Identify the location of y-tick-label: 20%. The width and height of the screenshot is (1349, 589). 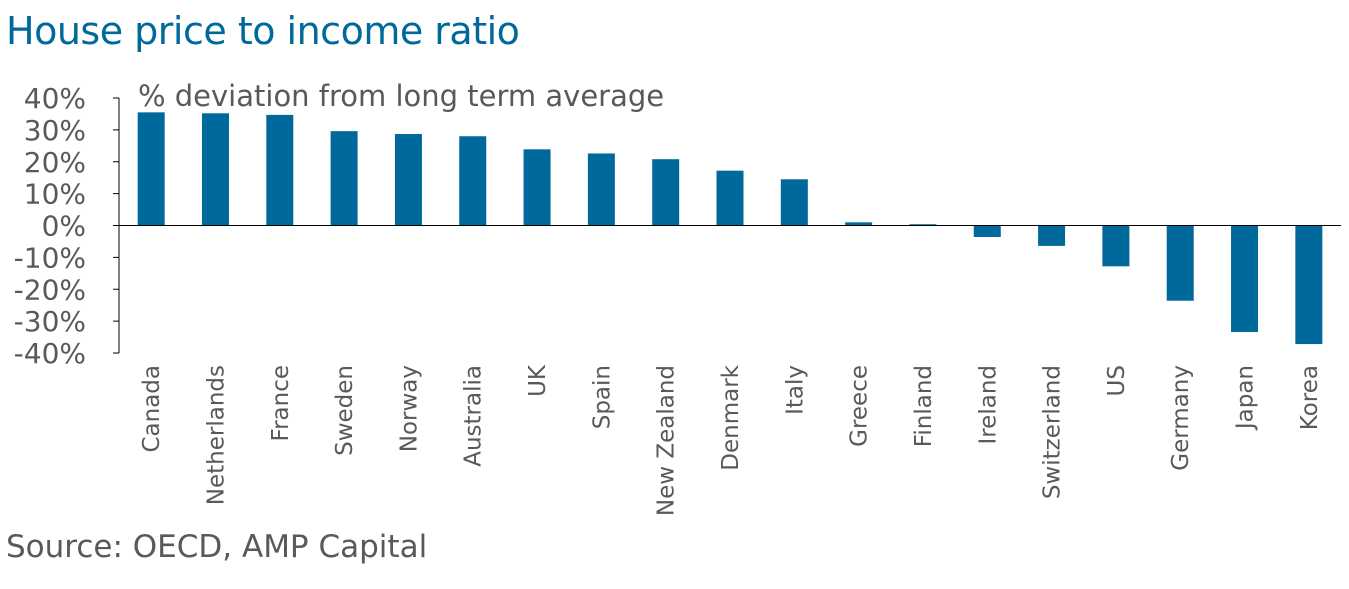
(55, 162).